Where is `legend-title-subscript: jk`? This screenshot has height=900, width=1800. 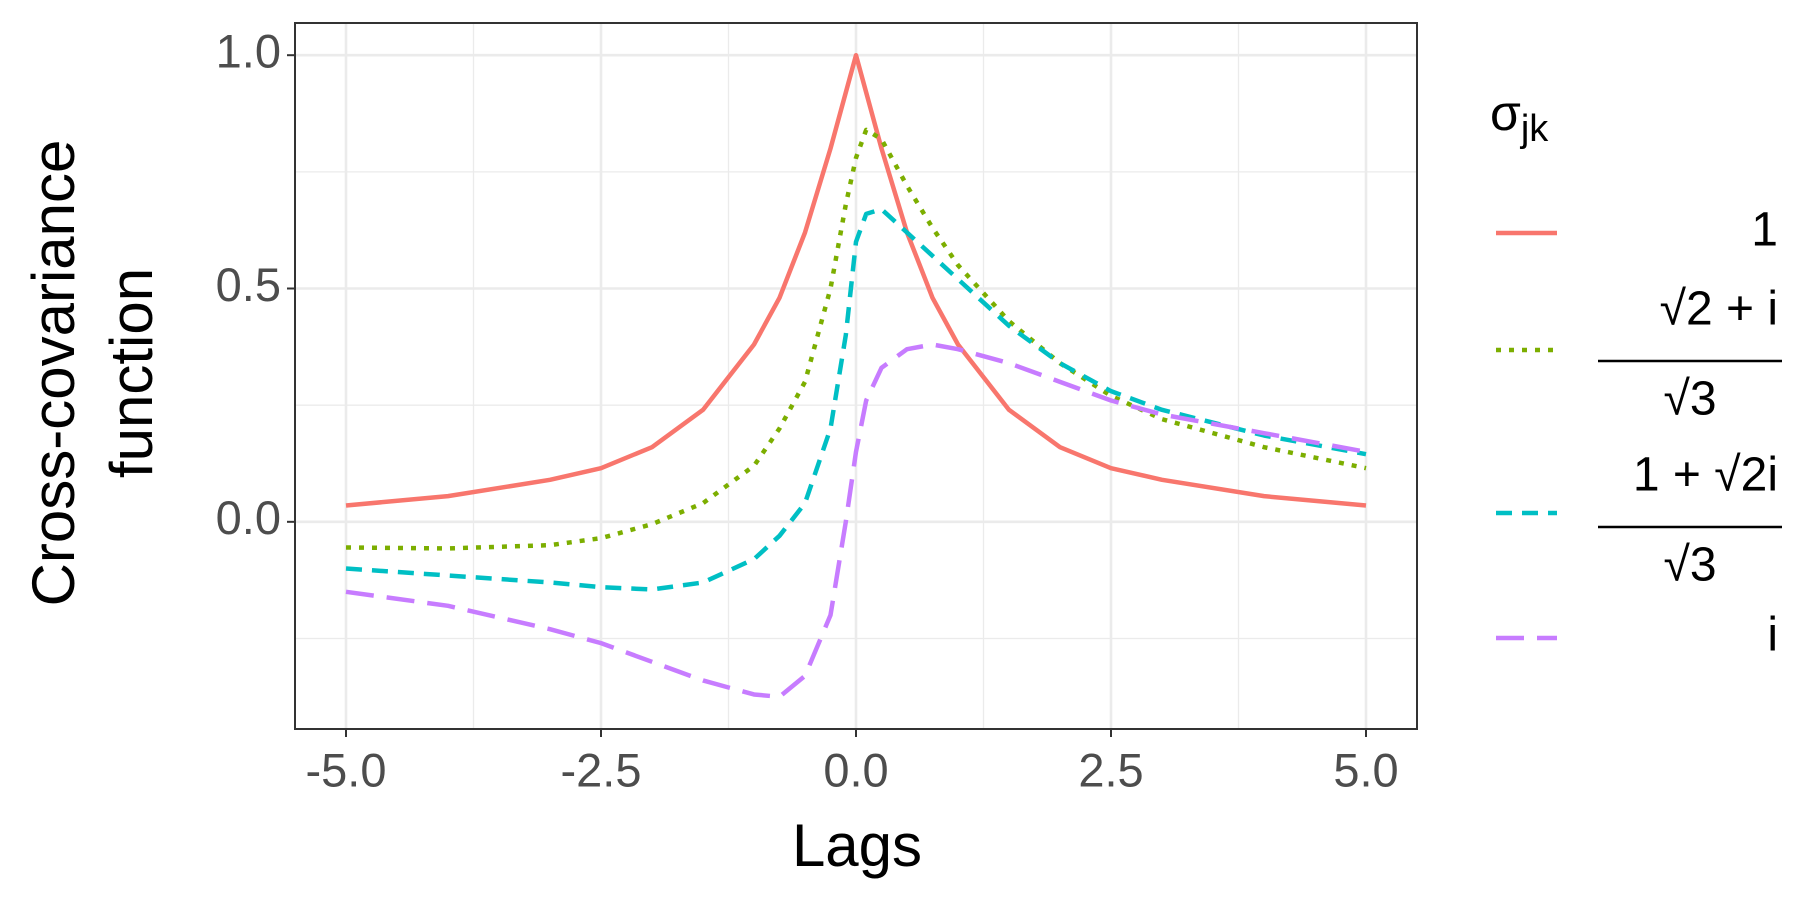
legend-title-subscript: jk is located at coordinates (1534, 129).